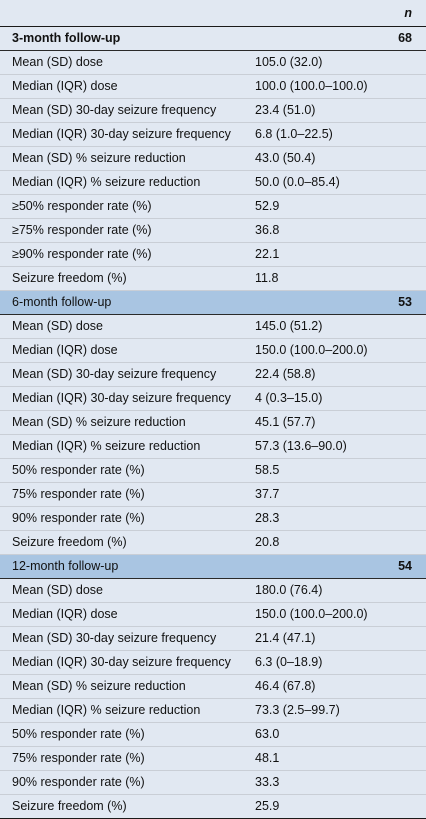 This screenshot has height=819, width=426. Describe the element at coordinates (331, 590) in the screenshot. I see `row-value: 180.0 (76.4)` at that location.